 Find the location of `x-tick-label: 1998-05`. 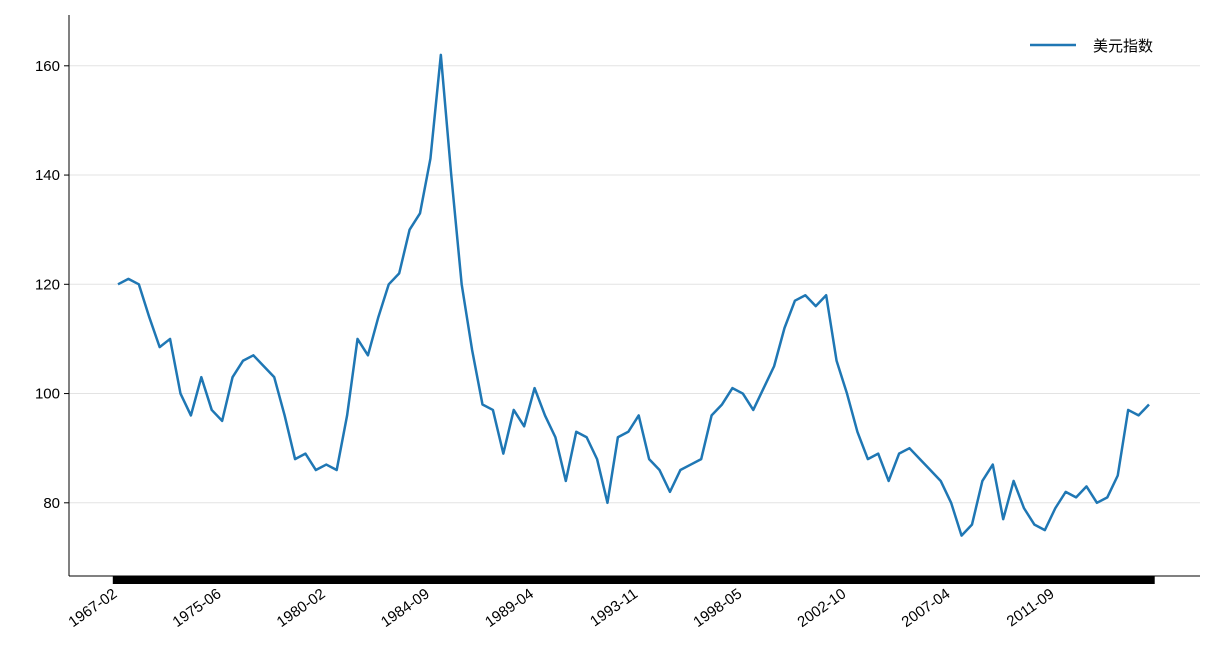

x-tick-label: 1998-05 is located at coordinates (717, 608).